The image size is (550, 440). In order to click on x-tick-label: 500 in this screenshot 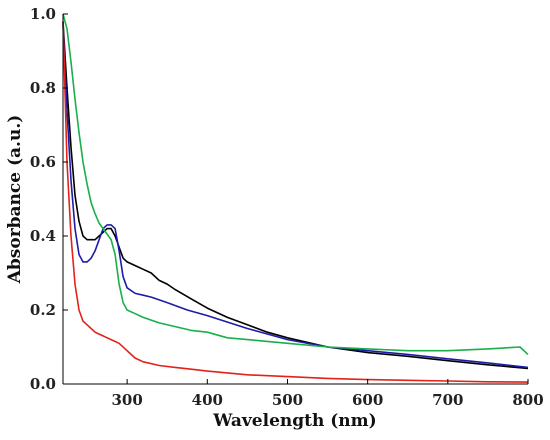, I will do `click(287, 400)`.